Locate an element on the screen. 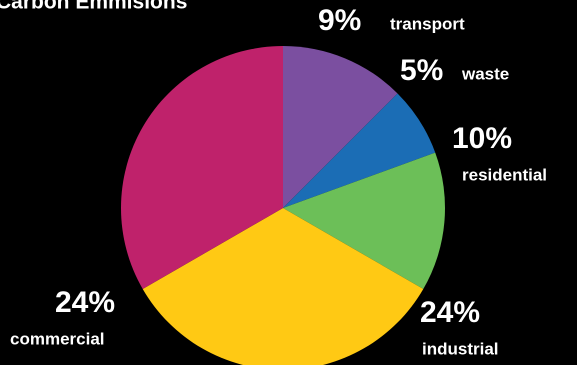 The height and width of the screenshot is (365, 577). slice-value-label: 10% is located at coordinates (482, 138).